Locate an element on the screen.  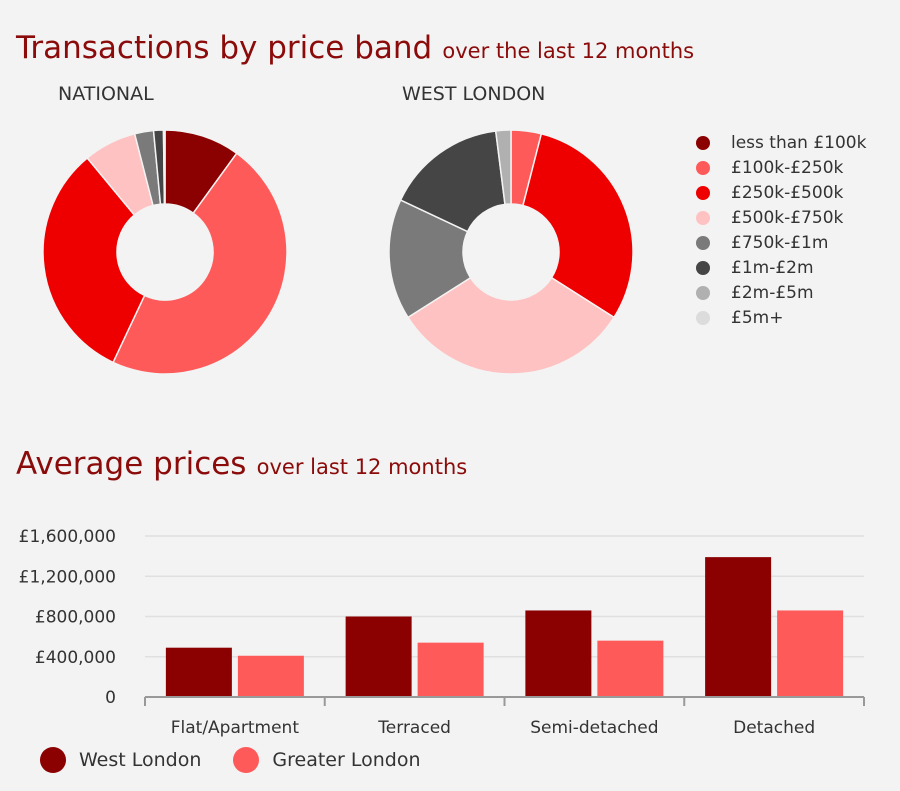
legend-item-1m-2m: £1m-£2m is located at coordinates (781, 267).